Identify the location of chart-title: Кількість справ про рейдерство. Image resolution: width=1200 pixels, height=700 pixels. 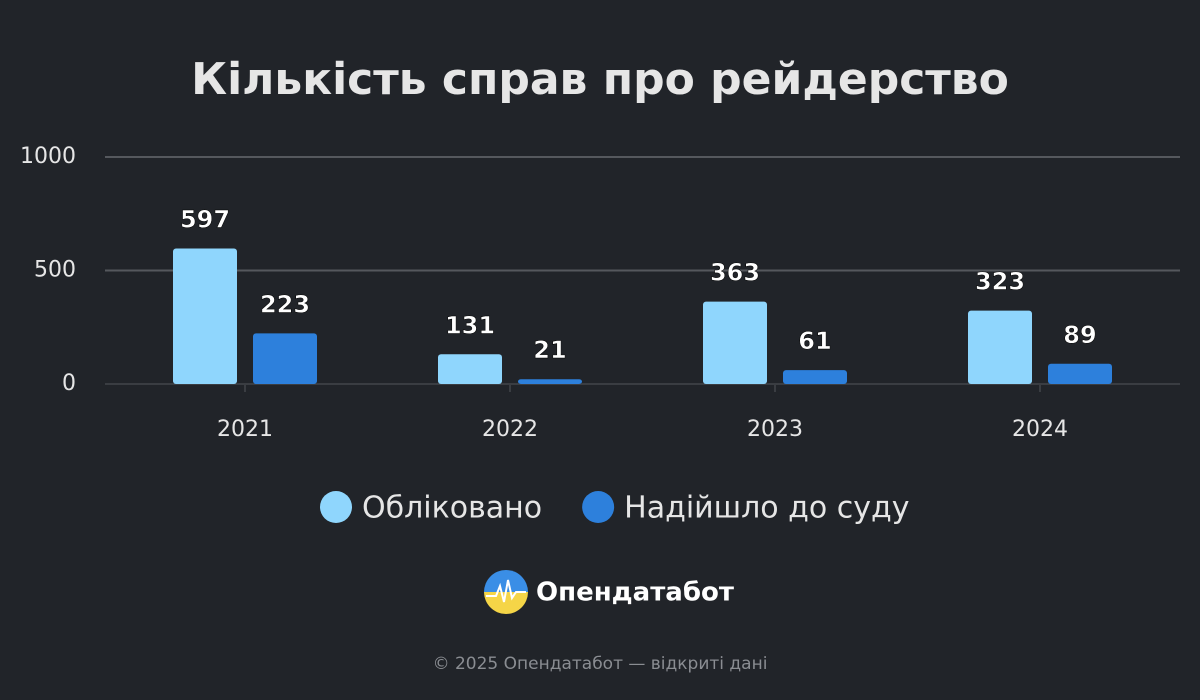
(600, 79).